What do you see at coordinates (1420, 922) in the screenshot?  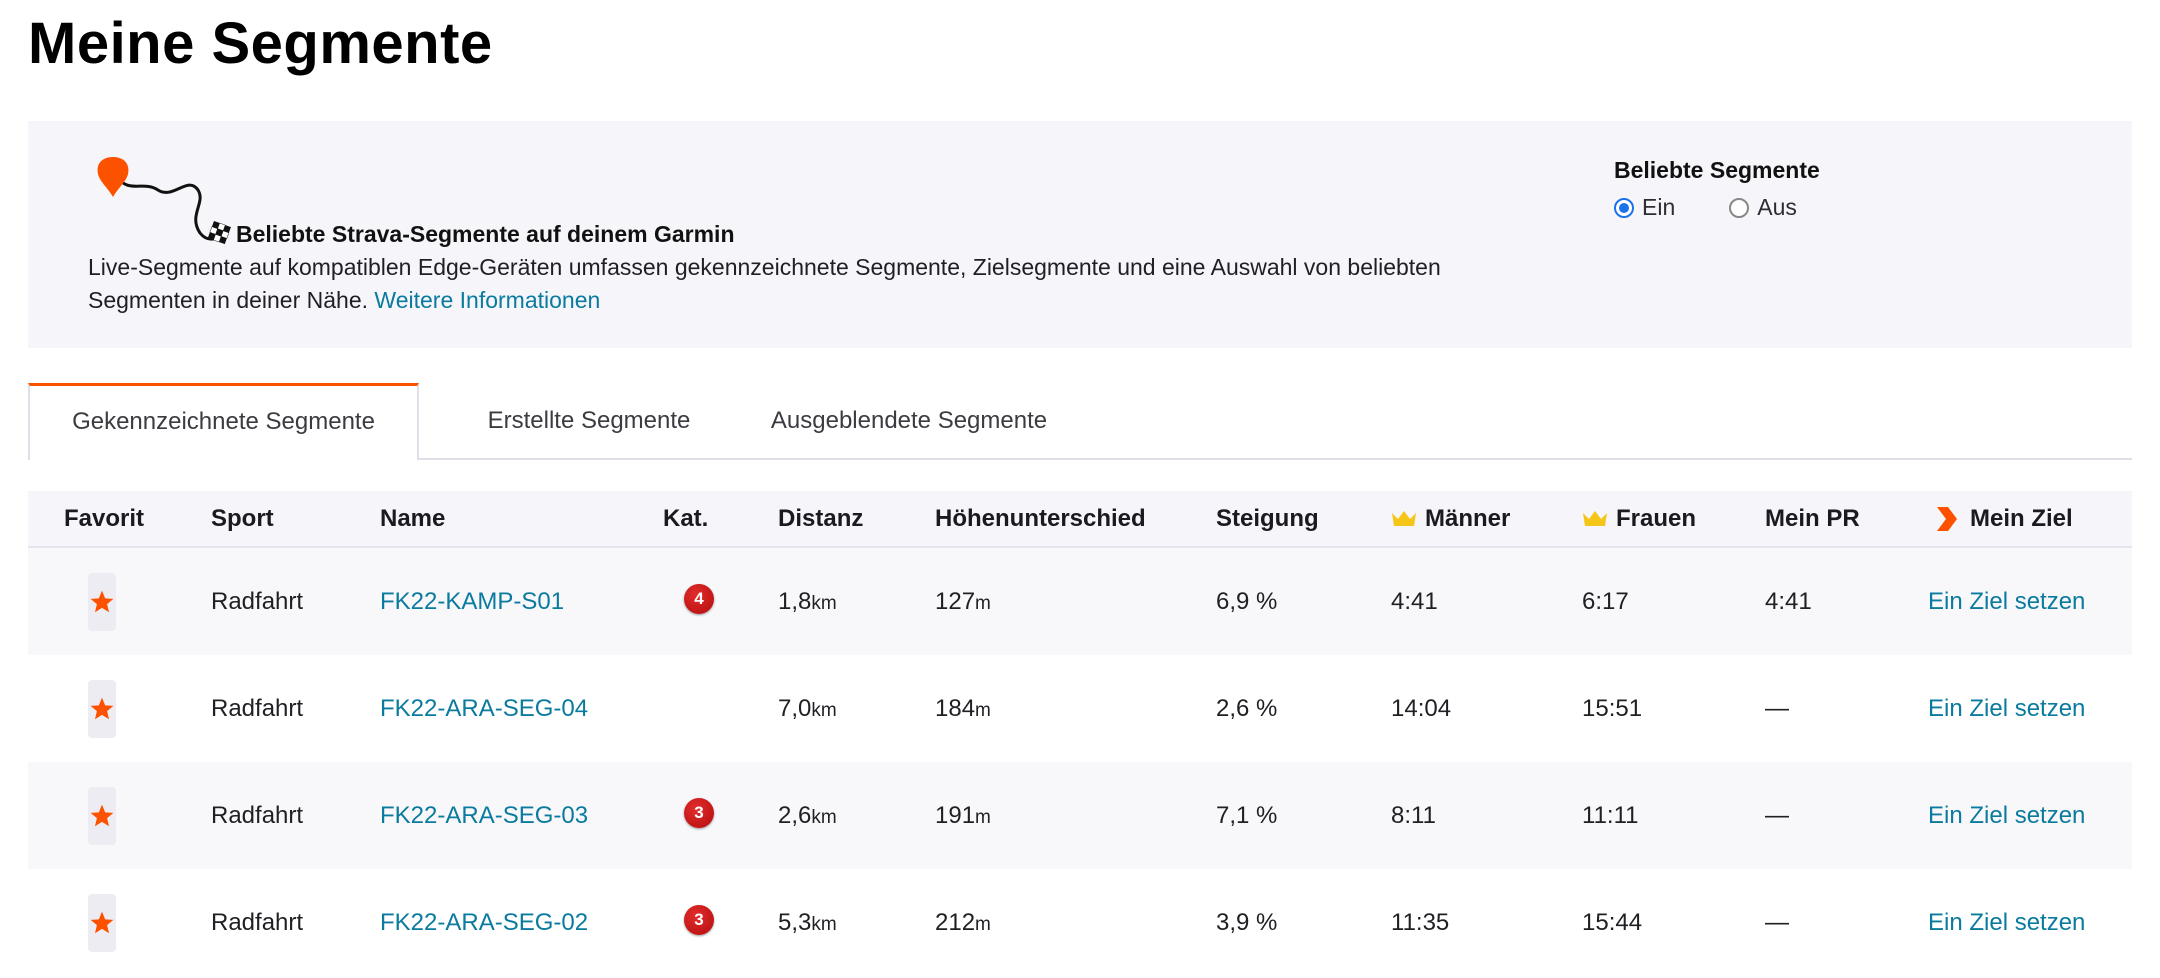 I see `men-kom-cell: 11:35` at bounding box center [1420, 922].